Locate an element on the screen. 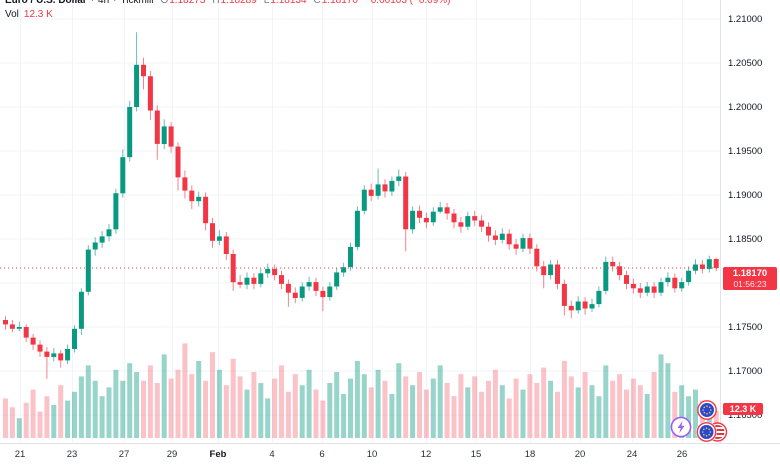  eu-flag-icon is located at coordinates (707, 410).